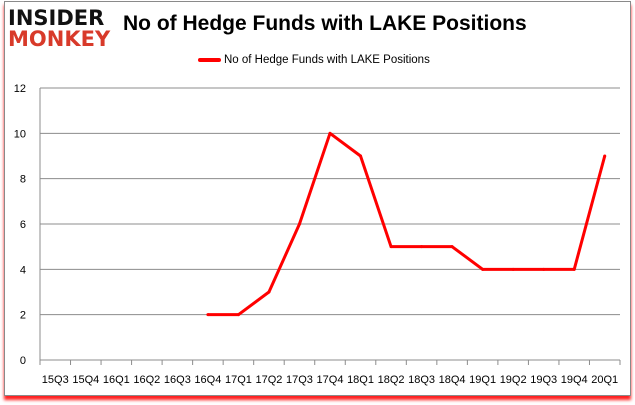  I want to click on y-tick-label: 0, so click(23, 361).